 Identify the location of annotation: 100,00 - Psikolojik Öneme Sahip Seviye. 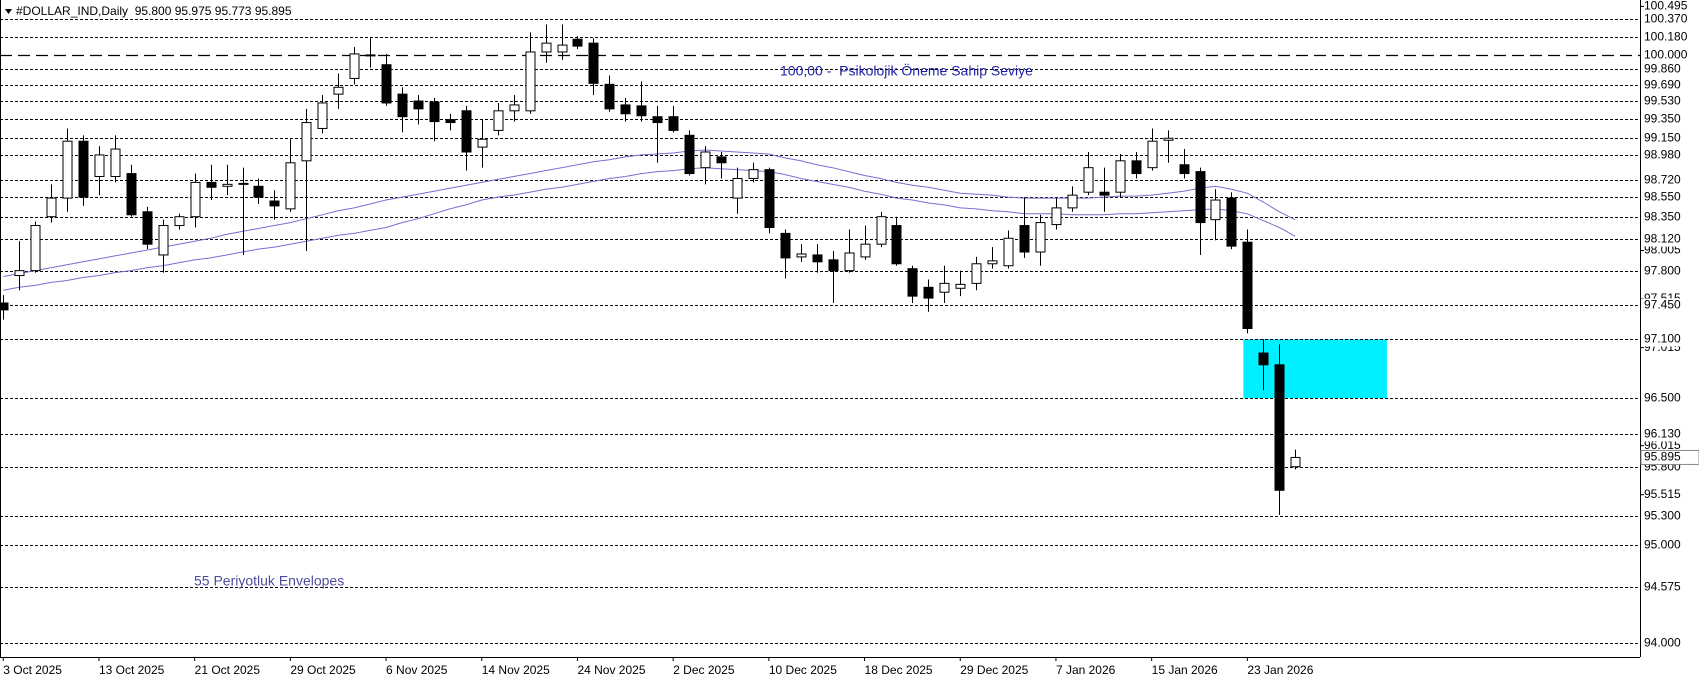
(906, 70).